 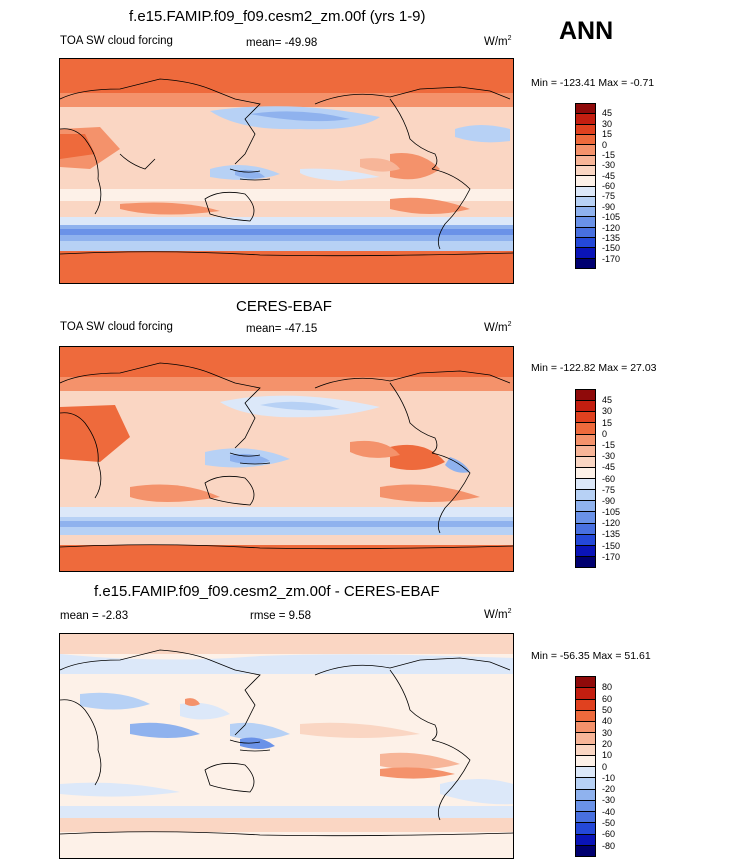 What do you see at coordinates (94, 616) in the screenshot?
I see `panel3-mean-label: mean = -2.83` at bounding box center [94, 616].